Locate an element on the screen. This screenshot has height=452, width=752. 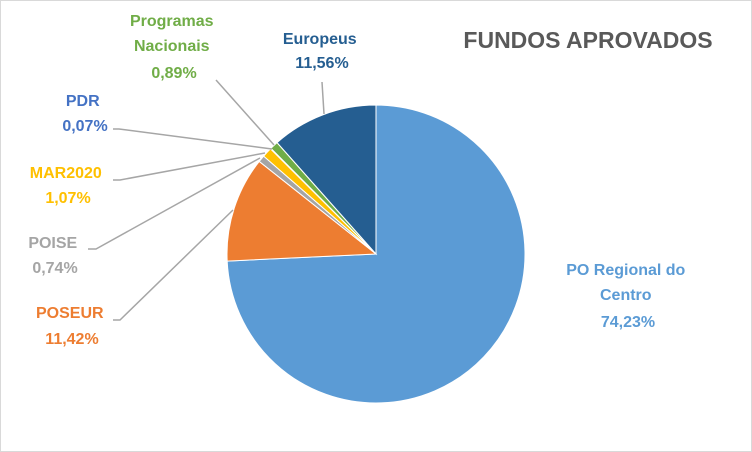
leader-line-europeus is located at coordinates (323, 98).